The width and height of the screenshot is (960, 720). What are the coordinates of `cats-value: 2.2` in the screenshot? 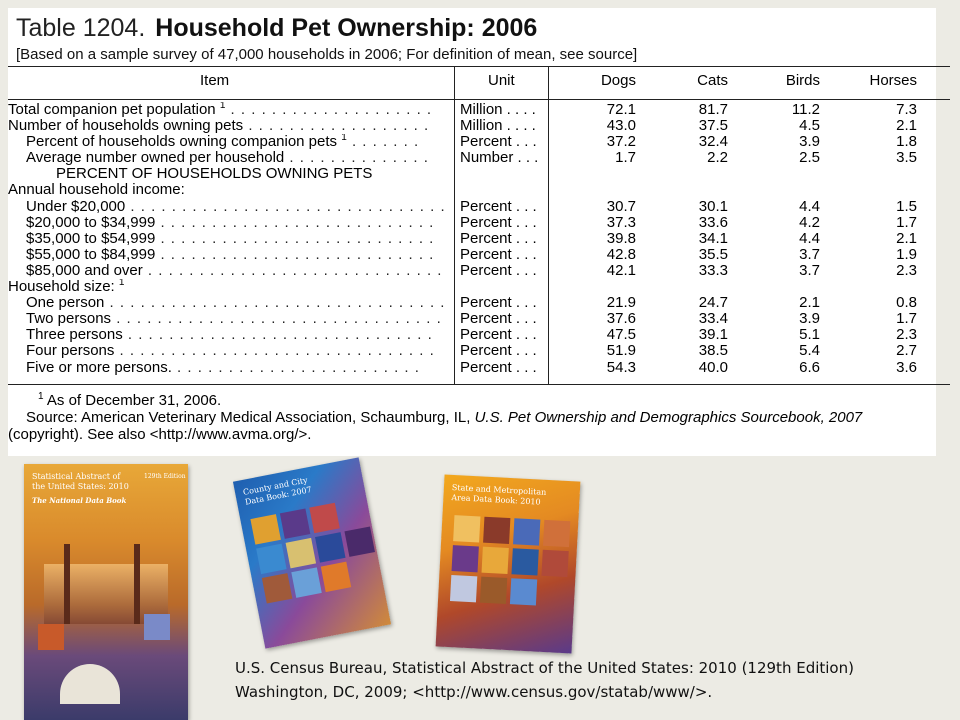 It's located at (717, 158).